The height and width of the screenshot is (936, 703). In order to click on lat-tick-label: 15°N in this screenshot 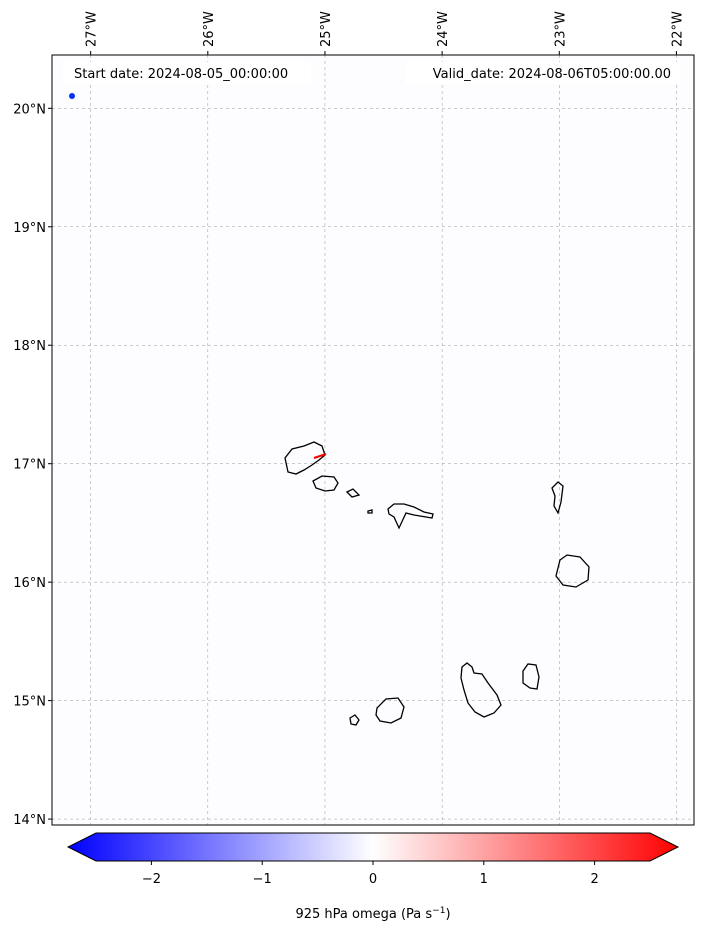, I will do `click(29, 702)`.